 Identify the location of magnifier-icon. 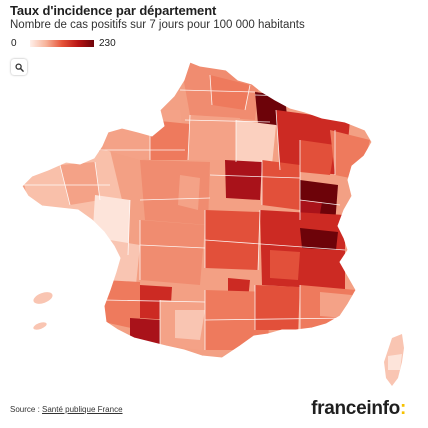
(19, 67).